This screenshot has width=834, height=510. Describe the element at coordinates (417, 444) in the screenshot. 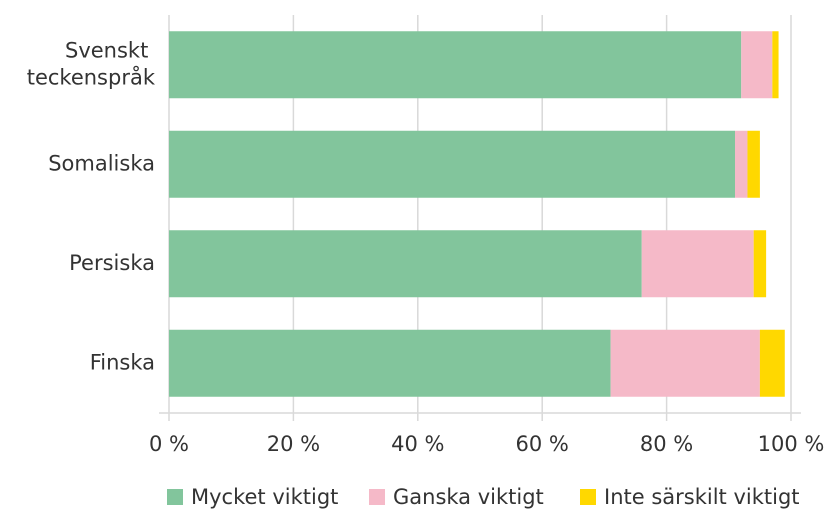

I see `x-tick-label: 40 %` at that location.